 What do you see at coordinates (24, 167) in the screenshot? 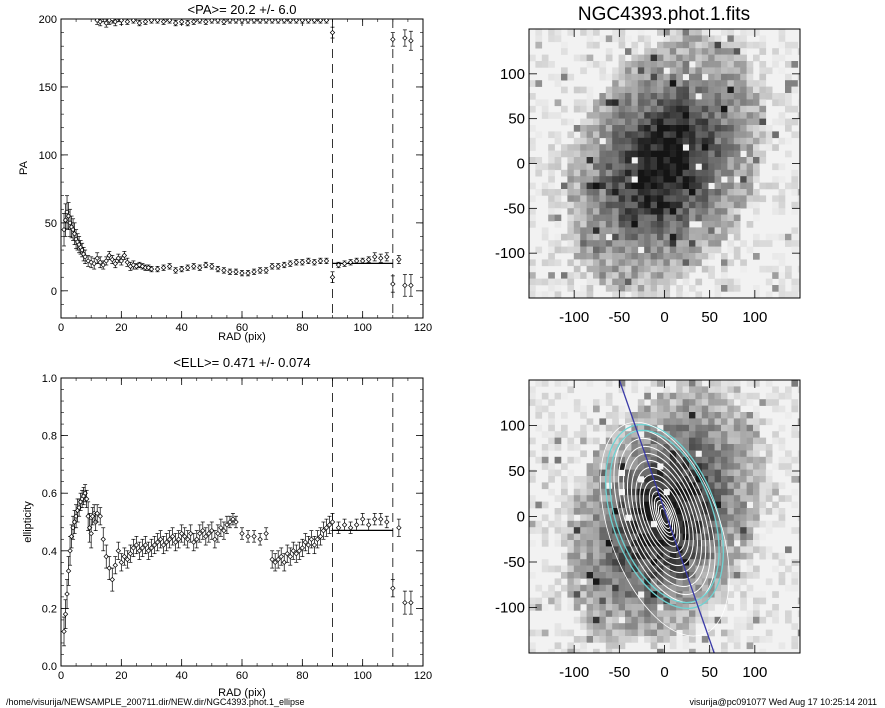
I see `pa-y-axis-label: PA` at bounding box center [24, 167].